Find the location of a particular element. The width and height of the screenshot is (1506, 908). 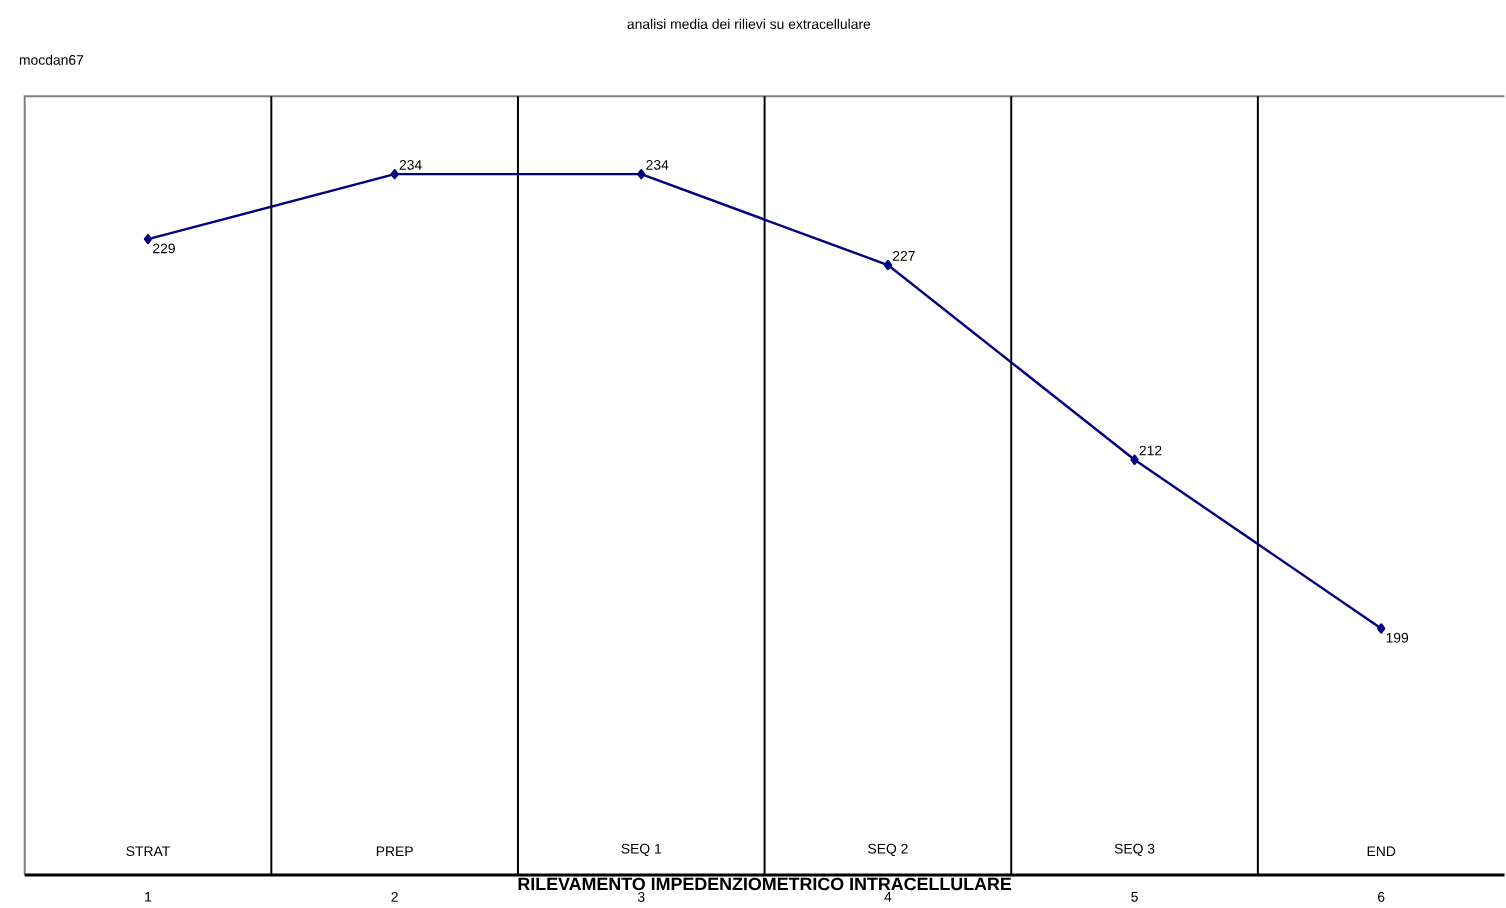

x-axis-title: RILEVAMENTO IMPEDENZIOMETRICO INTRACELLULARE is located at coordinates (765, 884).